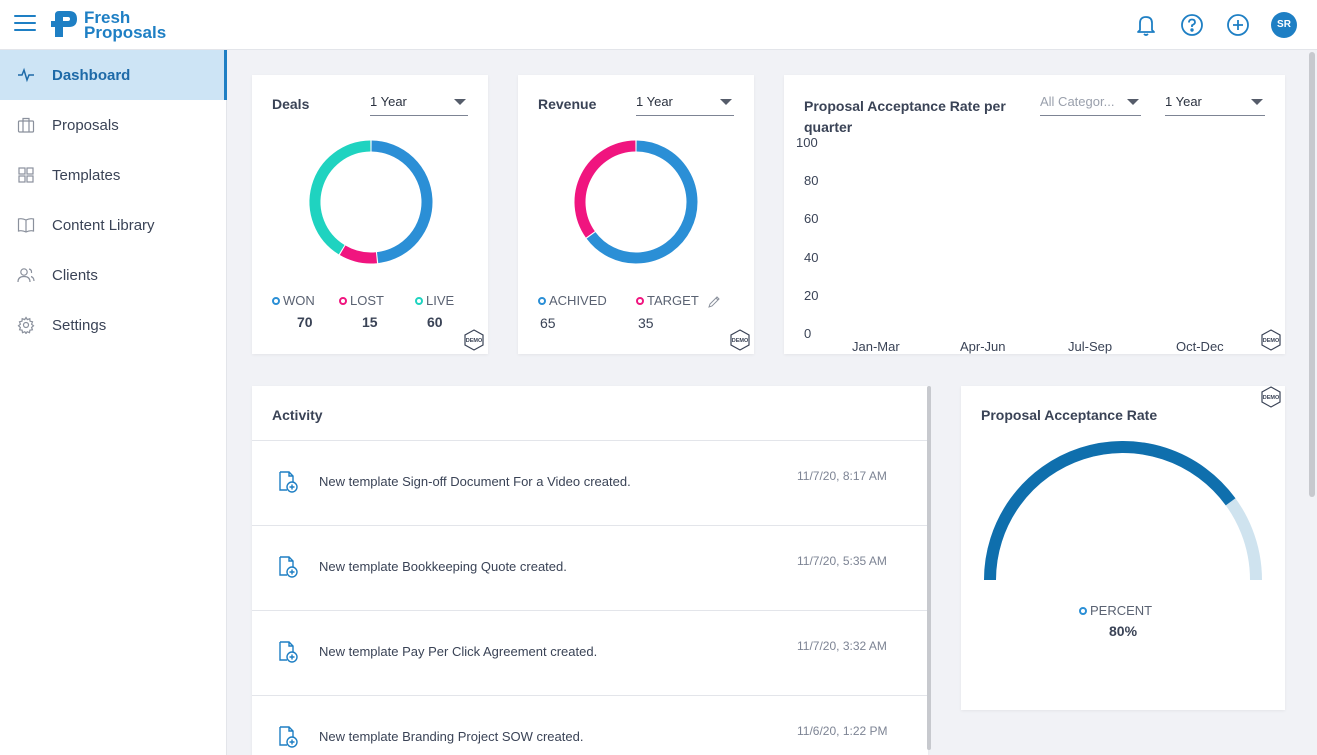  What do you see at coordinates (1215, 104) in the screenshot?
I see `quarter-period-select: 1 Year` at bounding box center [1215, 104].